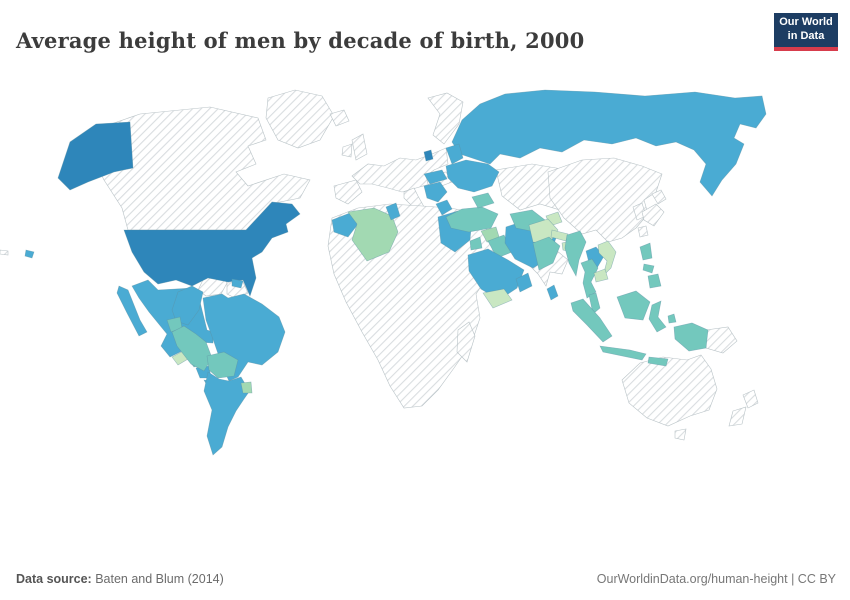  Describe the element at coordinates (546, 253) in the screenshot. I see `region-pakistan` at that location.